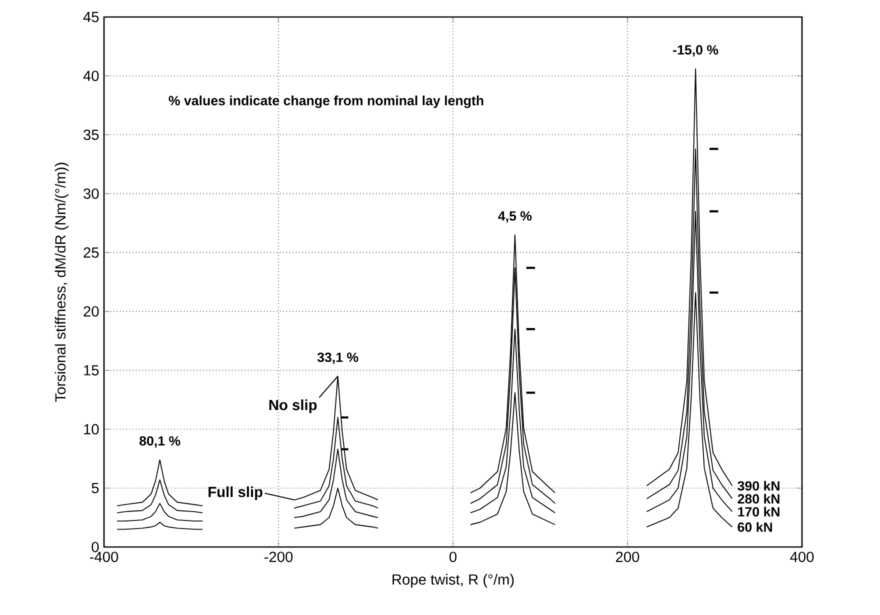 This screenshot has height=615, width=880. What do you see at coordinates (91, 252) in the screenshot?
I see `y-tick-label: 25` at bounding box center [91, 252].